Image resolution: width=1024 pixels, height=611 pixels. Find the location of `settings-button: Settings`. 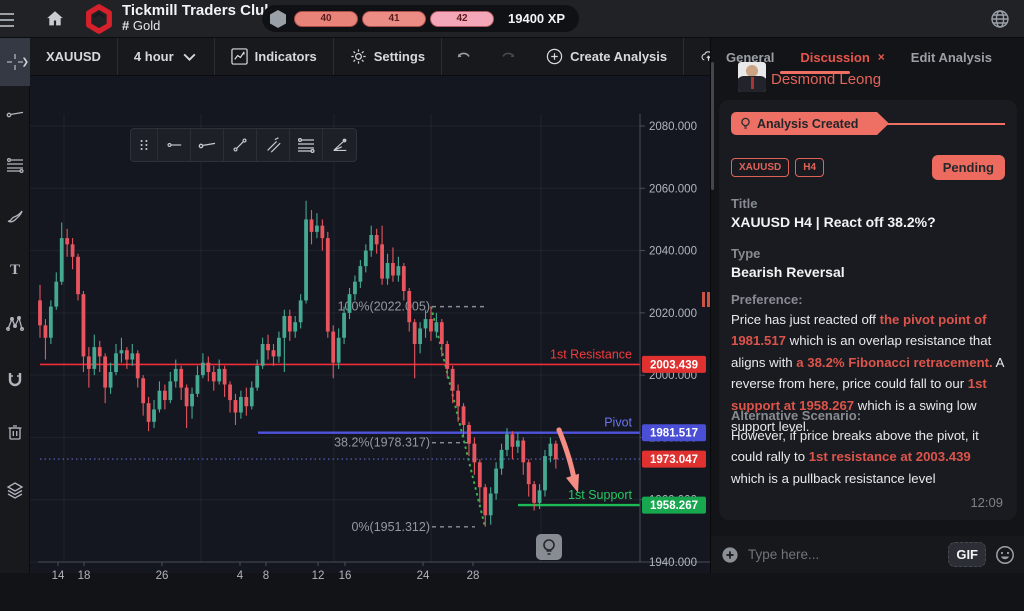

settings-button: Settings is located at coordinates (388, 56).